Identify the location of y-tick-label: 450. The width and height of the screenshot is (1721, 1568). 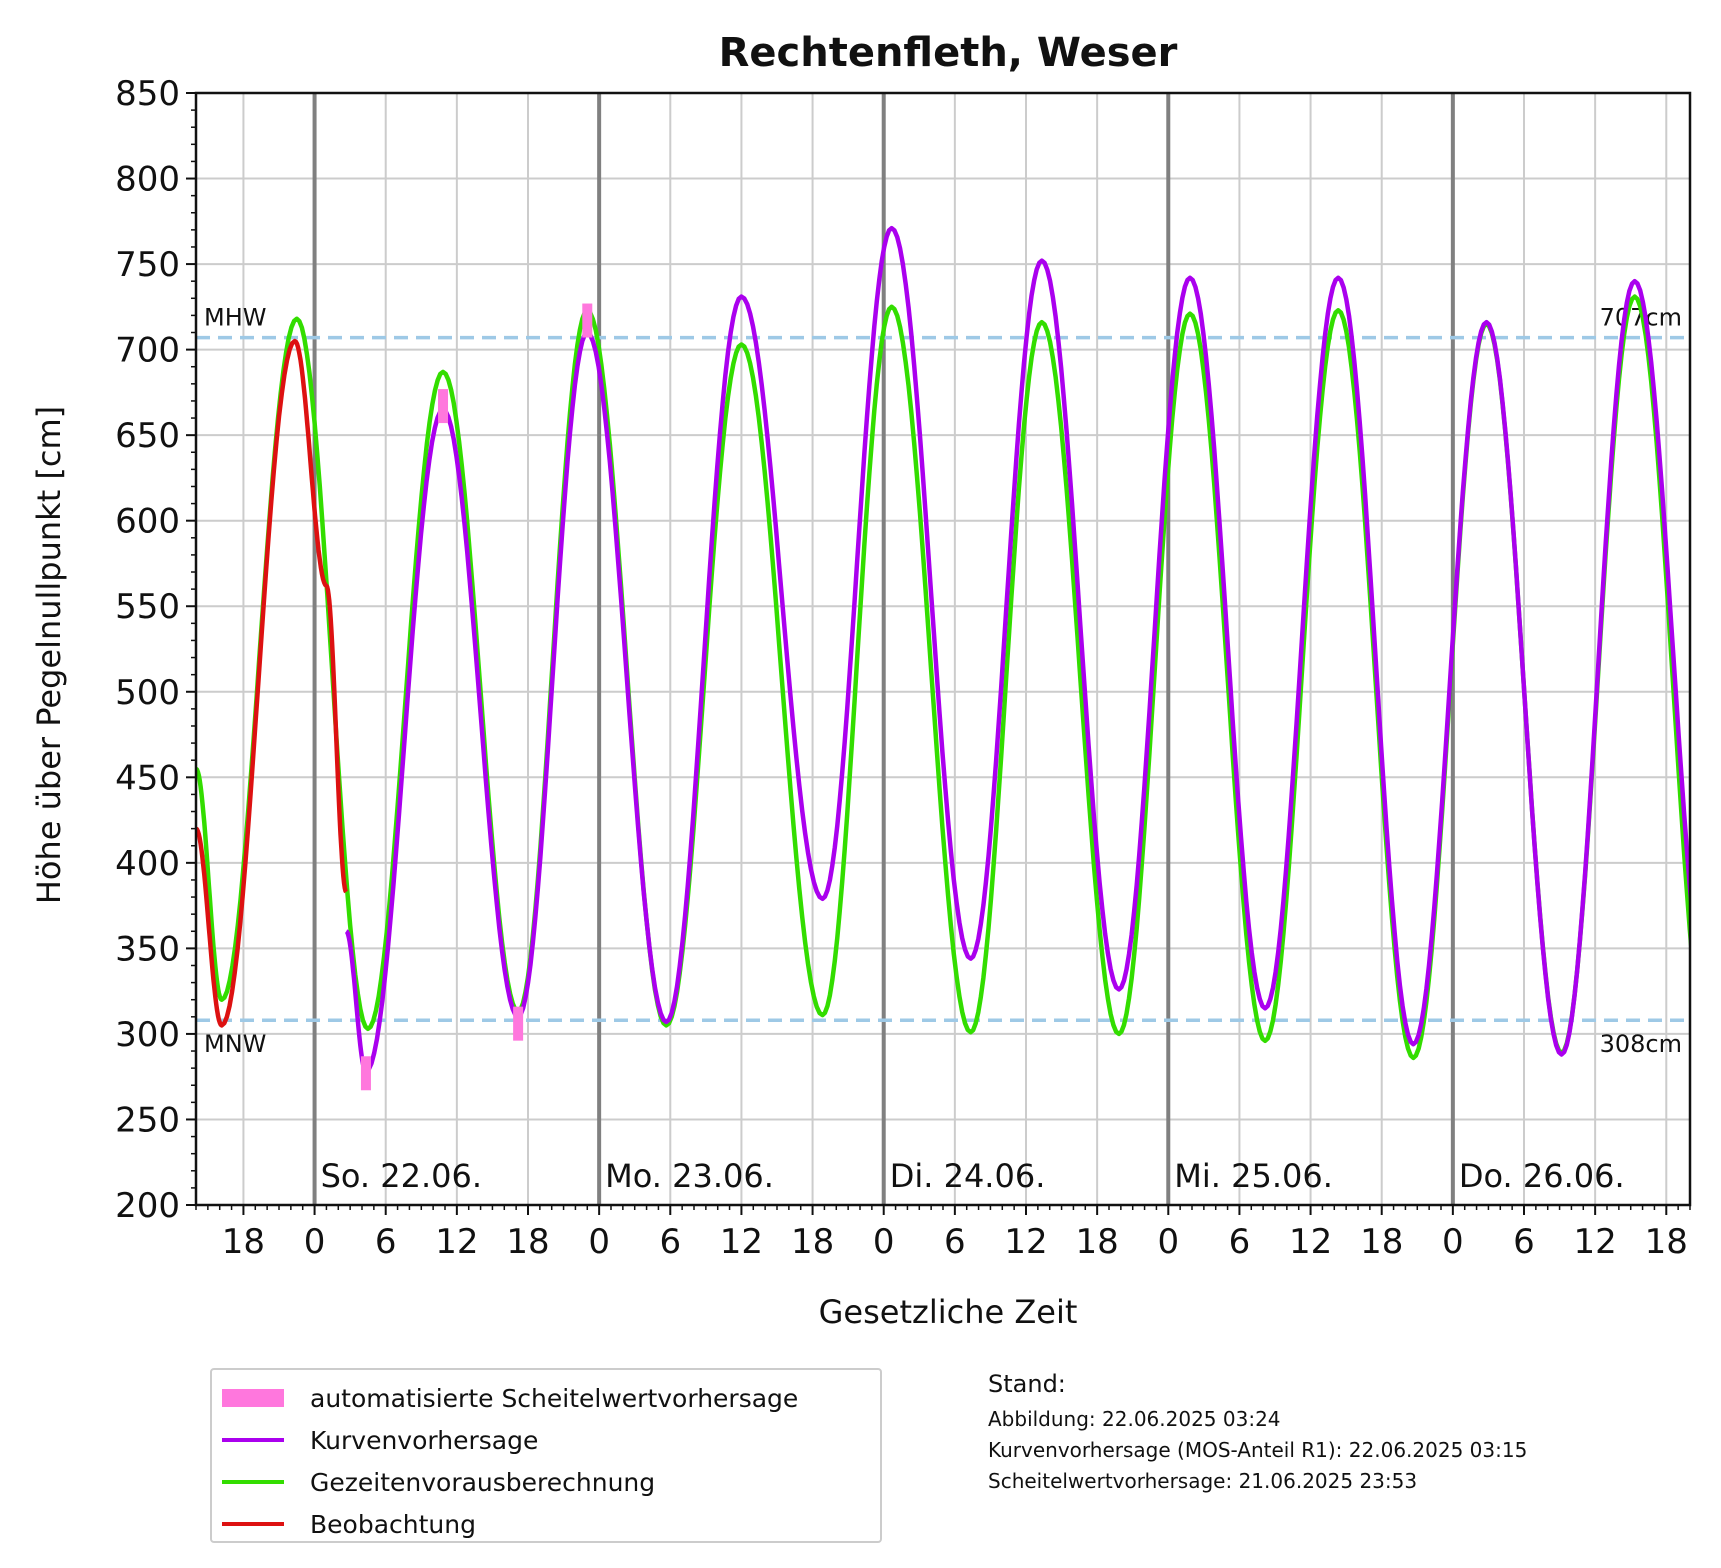
(147, 778).